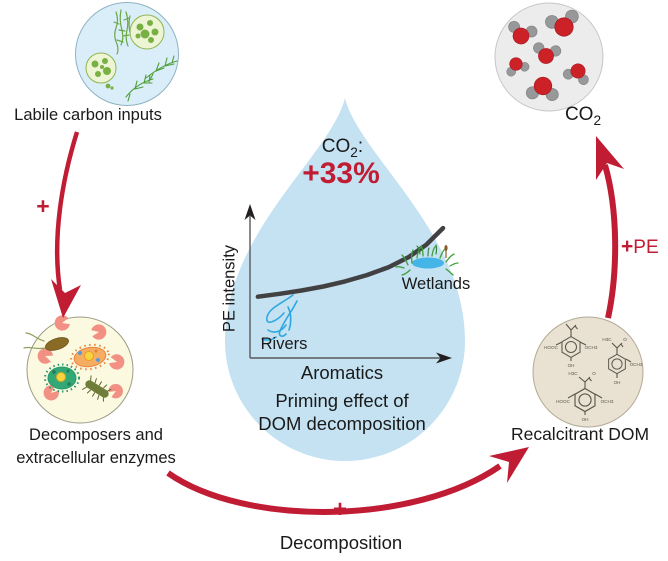 The height and width of the screenshot is (561, 668). I want to click on arrow-recalcitrant-to-co2, so click(610, 227).